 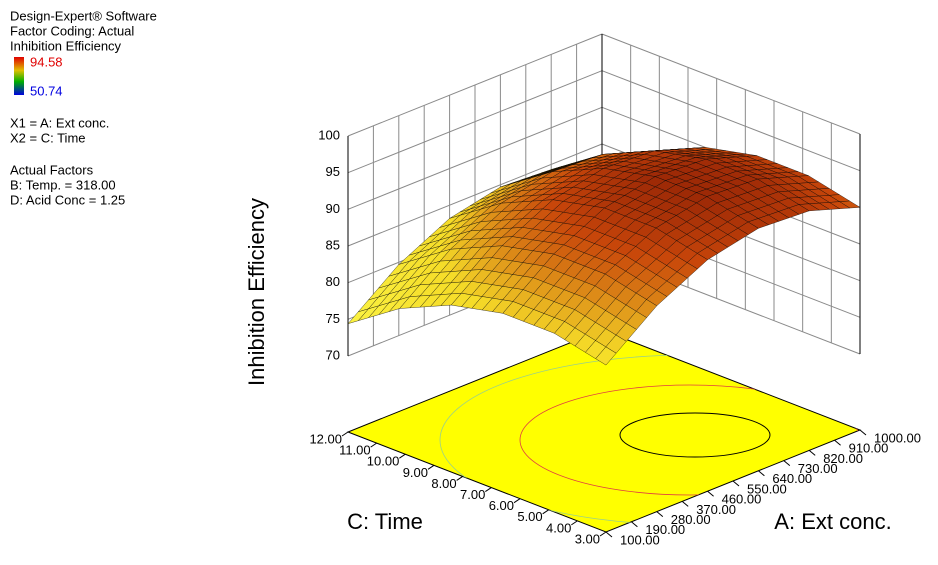 What do you see at coordinates (742, 499) in the screenshot?
I see `x-tick-label: 460.00` at bounding box center [742, 499].